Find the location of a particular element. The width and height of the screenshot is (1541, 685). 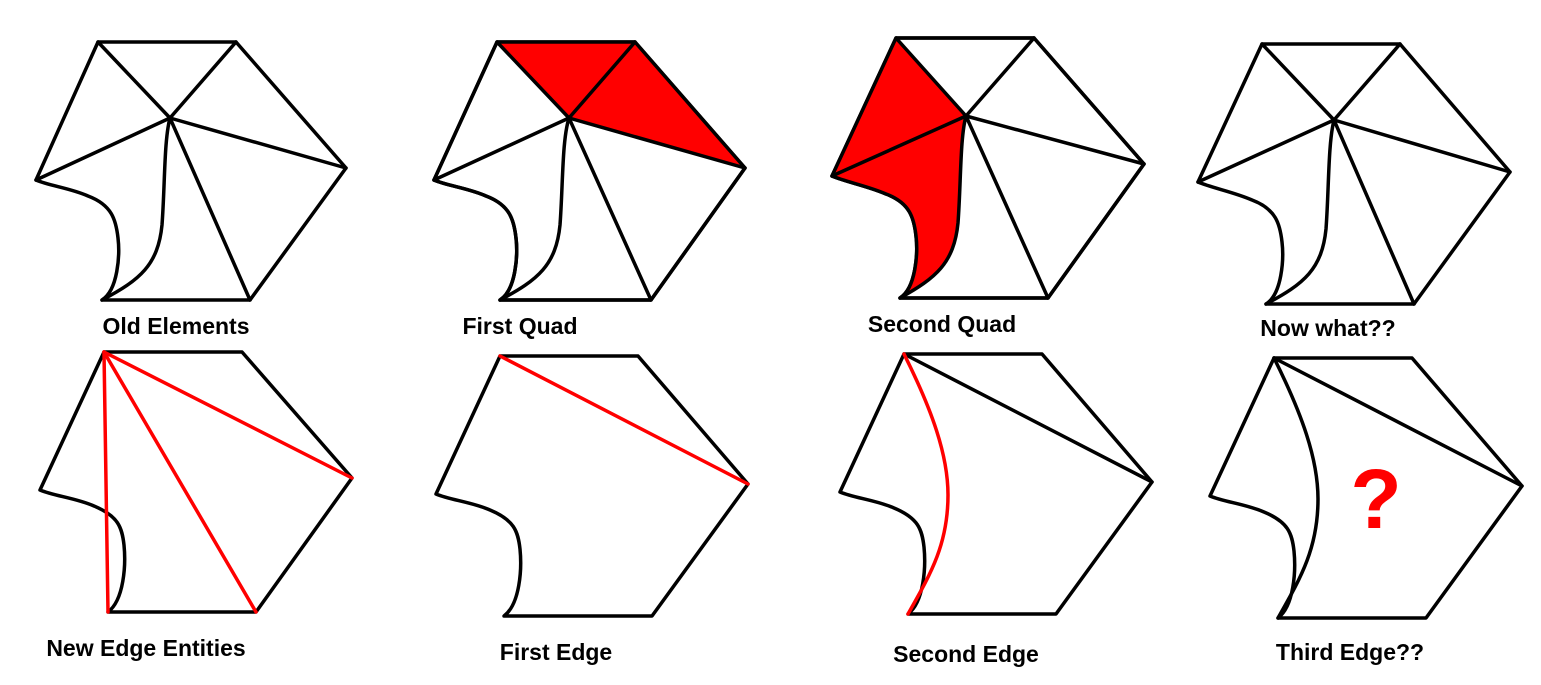

panel-first-edge: First Edge is located at coordinates (592, 509).